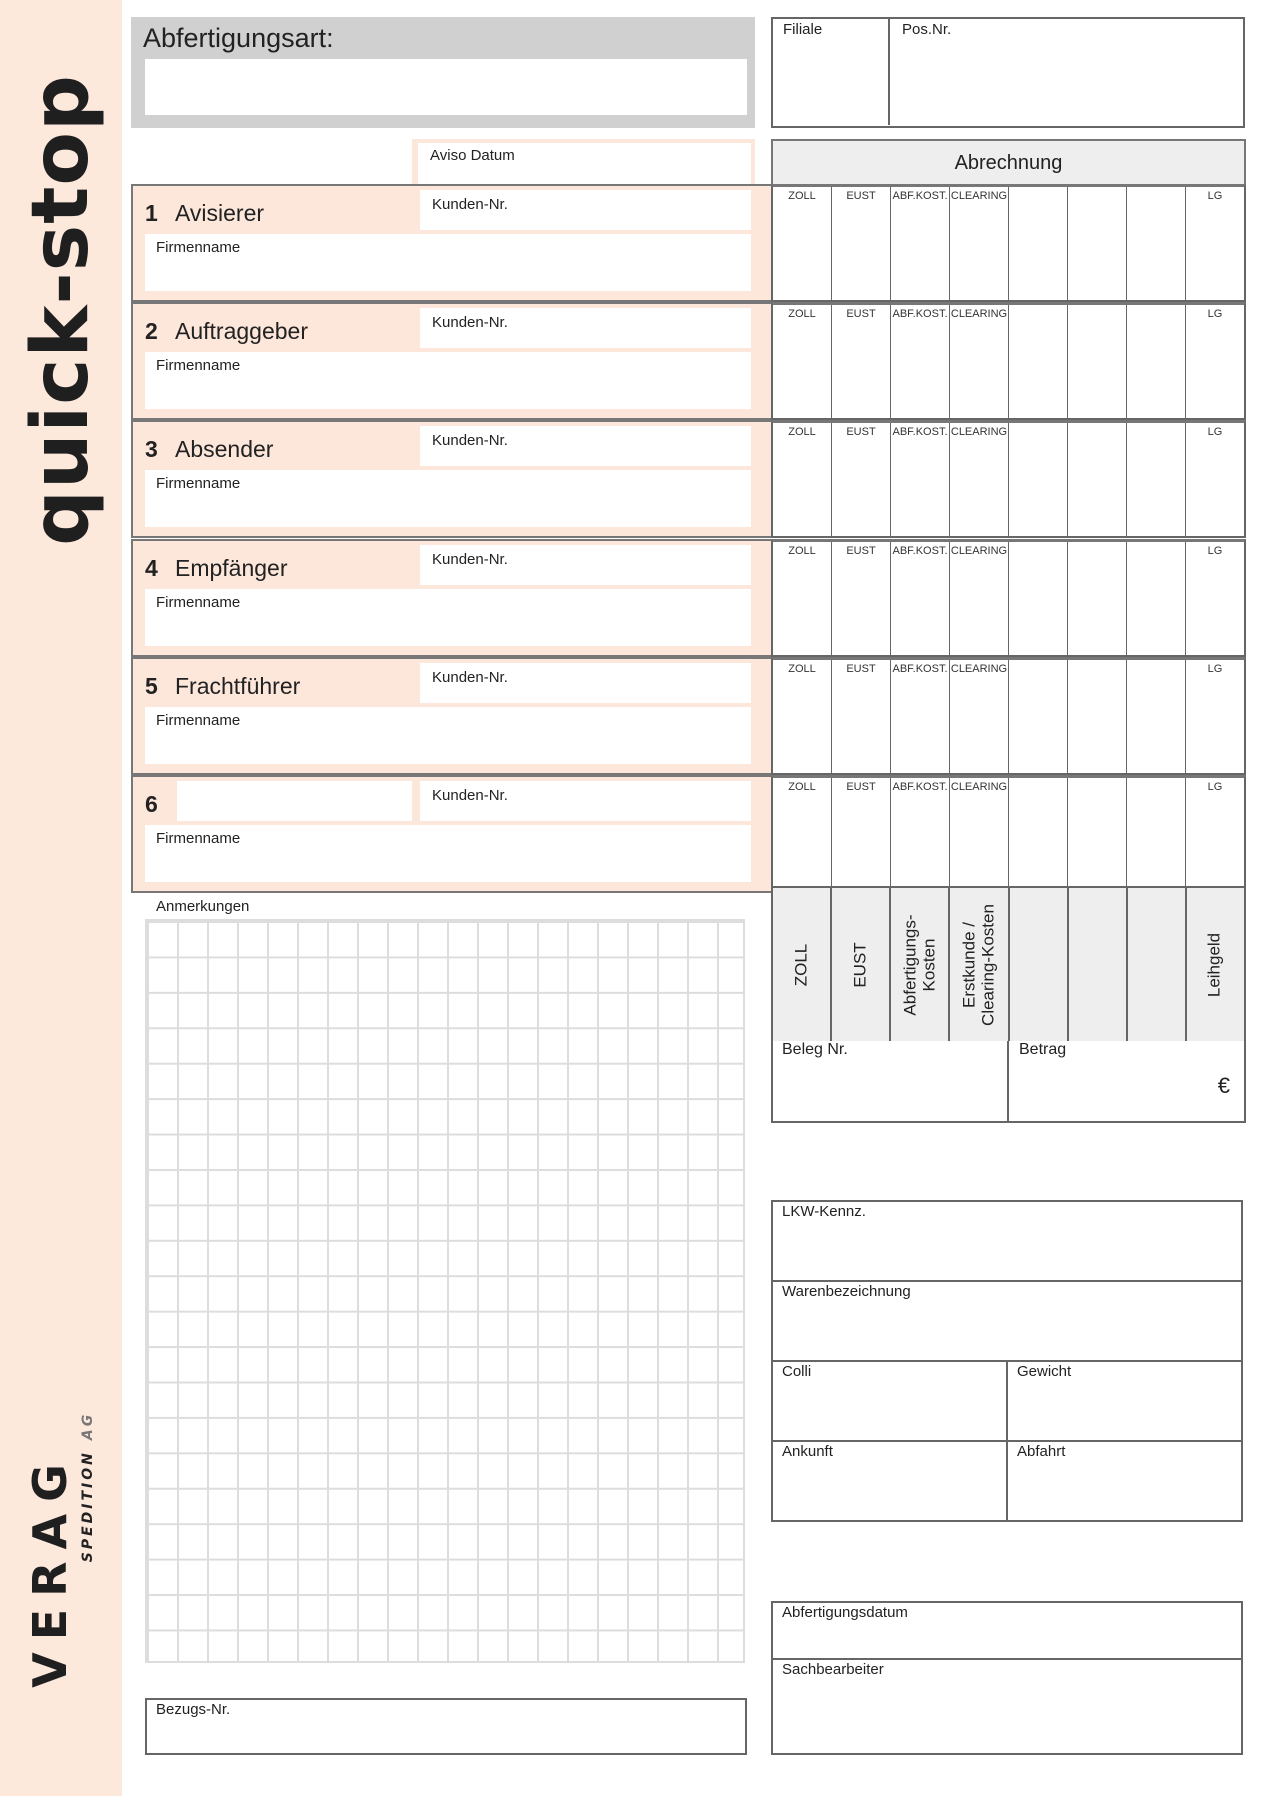 Image resolution: width=1264 pixels, height=1796 pixels. I want to click on abfertigungsdatum-field: Abfertigungsdatum, so click(1007, 1631).